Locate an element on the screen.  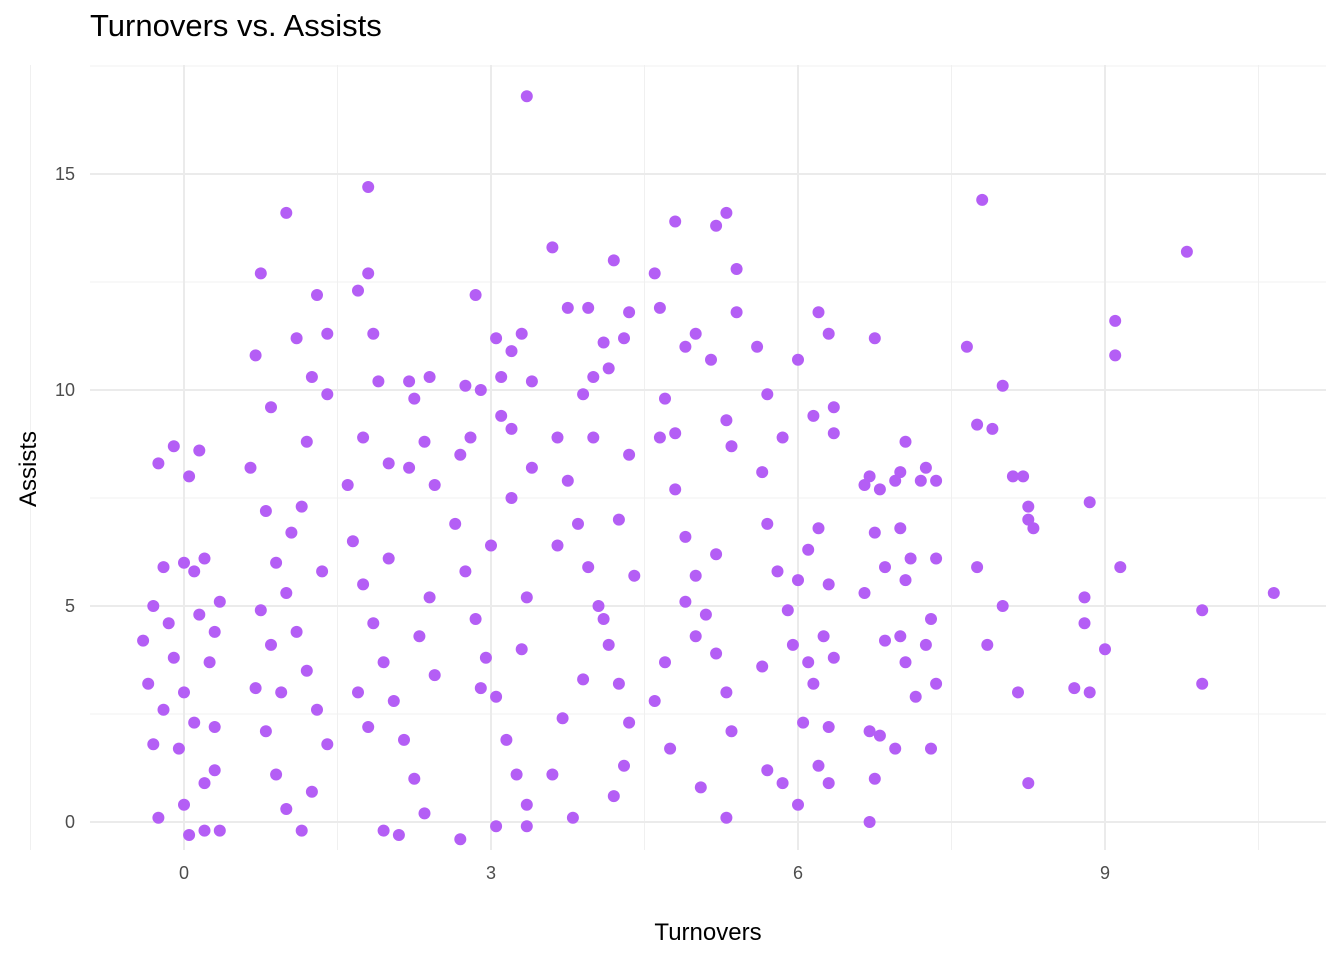
x-tick-label: 9 is located at coordinates (1105, 873).